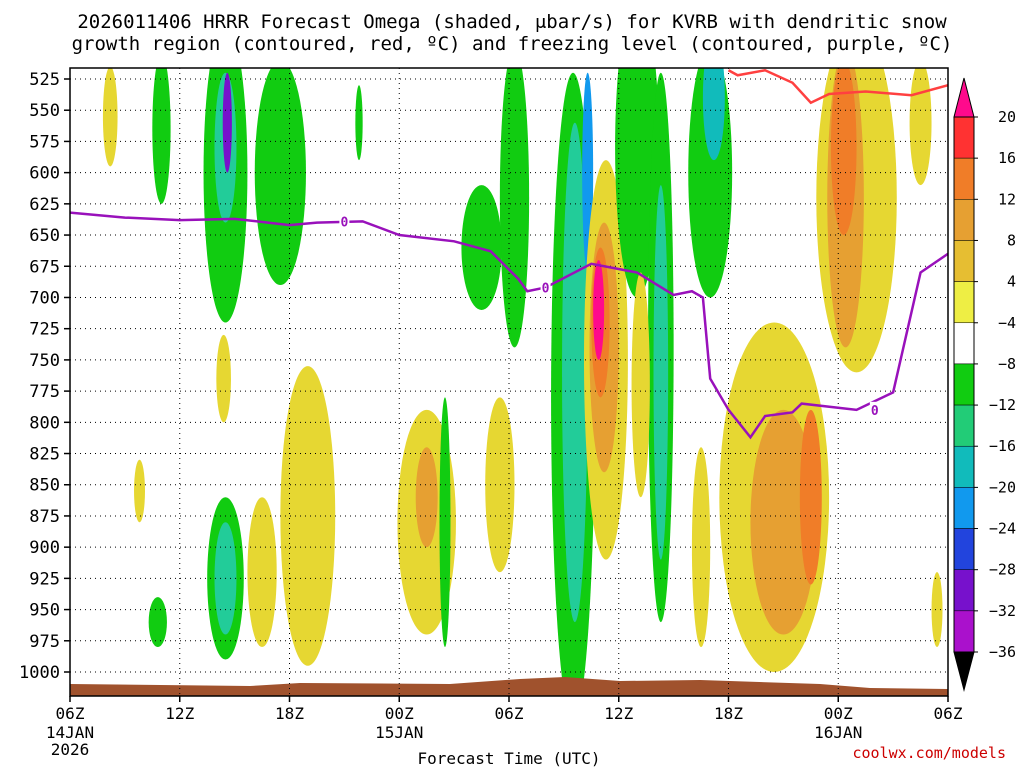 This screenshot has height=768, width=1024. What do you see at coordinates (948, 713) in the screenshot?
I see `x-tick-label-8: 06Z` at bounding box center [948, 713].